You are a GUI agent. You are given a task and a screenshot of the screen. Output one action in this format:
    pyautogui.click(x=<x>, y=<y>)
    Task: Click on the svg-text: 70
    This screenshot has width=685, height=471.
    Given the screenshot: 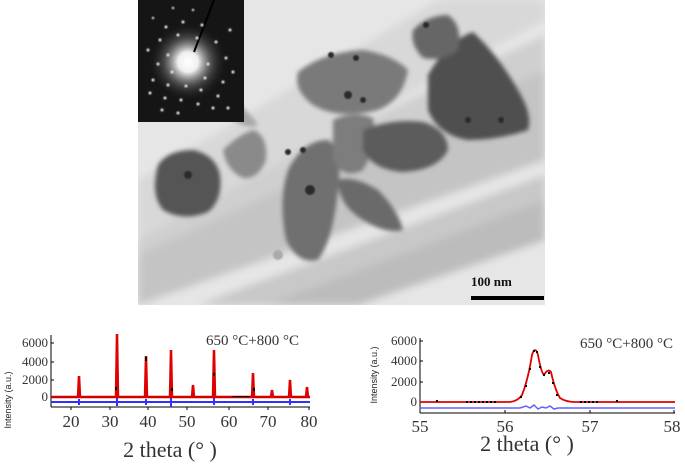 What is the action you would take?
    pyautogui.click(x=268, y=421)
    